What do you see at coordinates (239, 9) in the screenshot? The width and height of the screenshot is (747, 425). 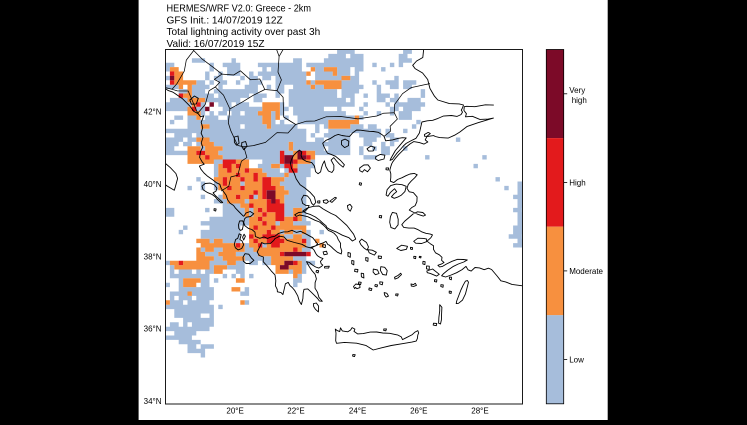 I see `svg-text: HERMES/WRF V2.0: Greece - 2km` at bounding box center [239, 9].